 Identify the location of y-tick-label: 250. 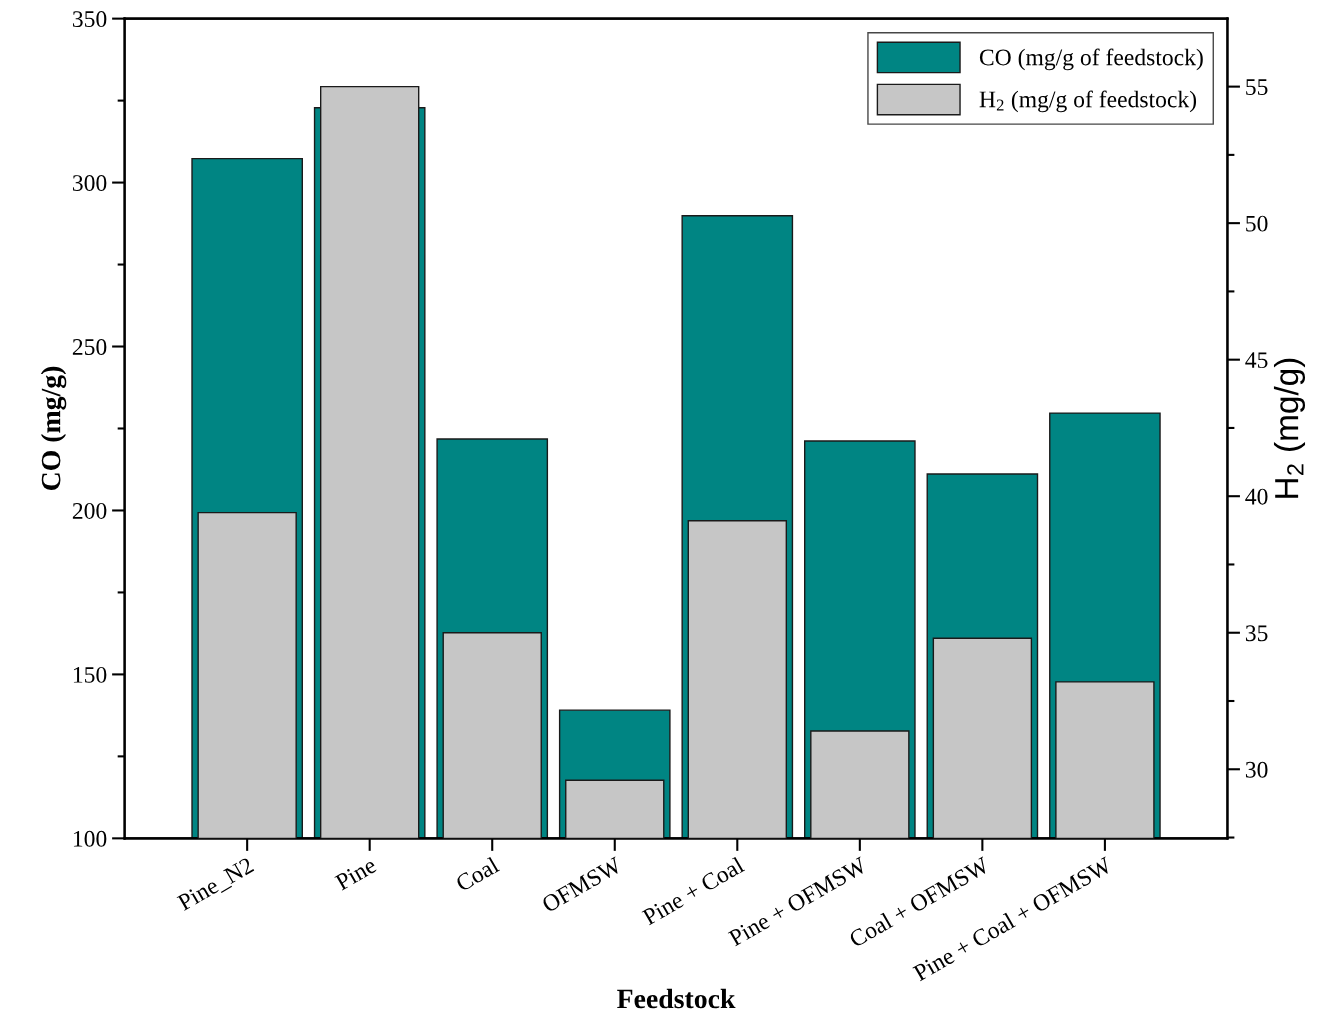
(89, 347).